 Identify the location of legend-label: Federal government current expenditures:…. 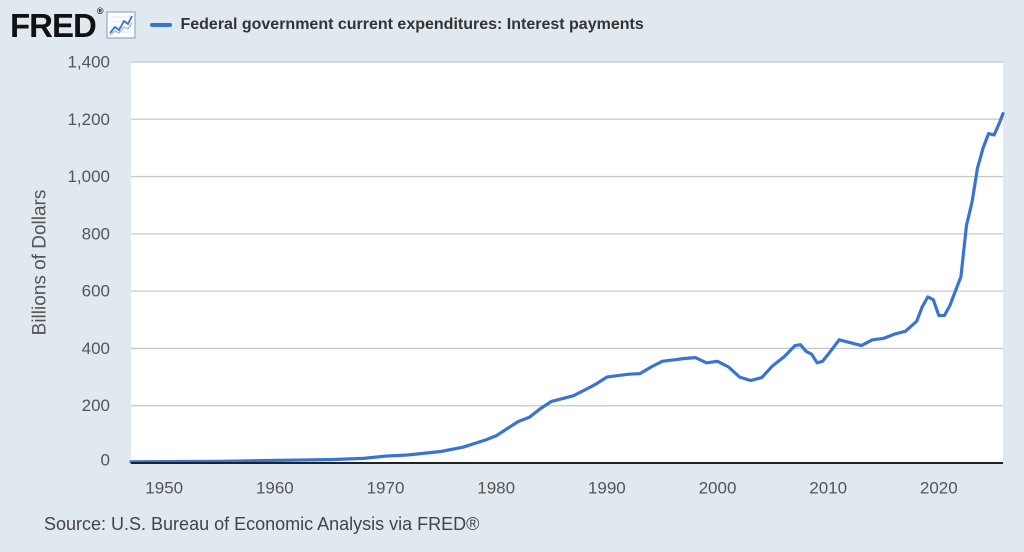
(412, 24).